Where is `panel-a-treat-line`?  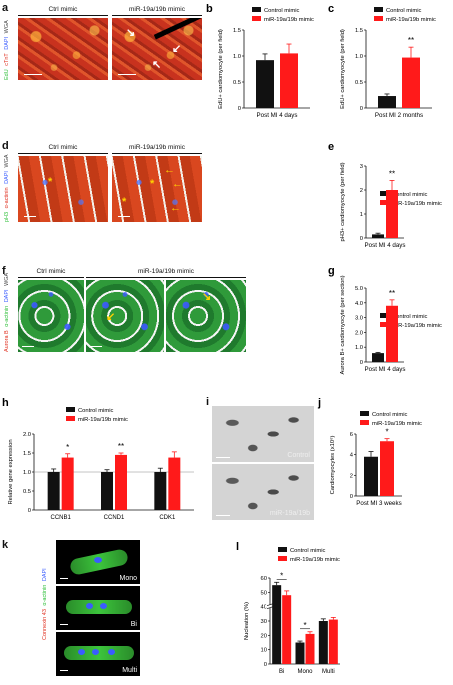
panel-a-treat-line is located at coordinates (157, 15).